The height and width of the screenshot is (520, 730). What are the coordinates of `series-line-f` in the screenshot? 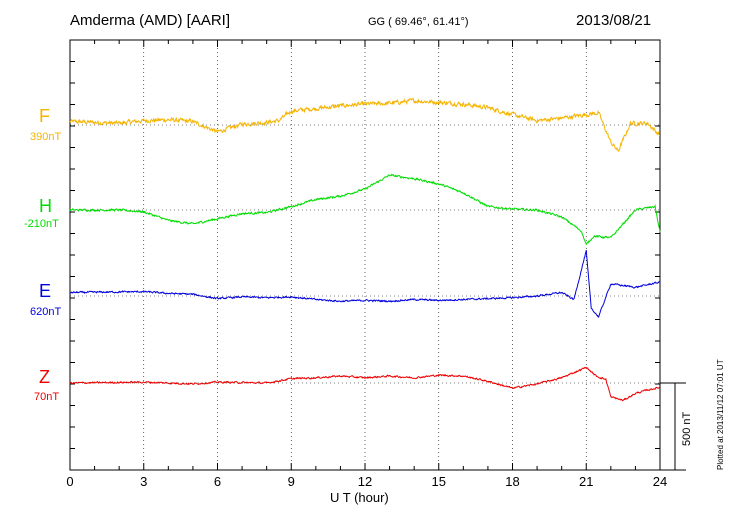 It's located at (364, 124).